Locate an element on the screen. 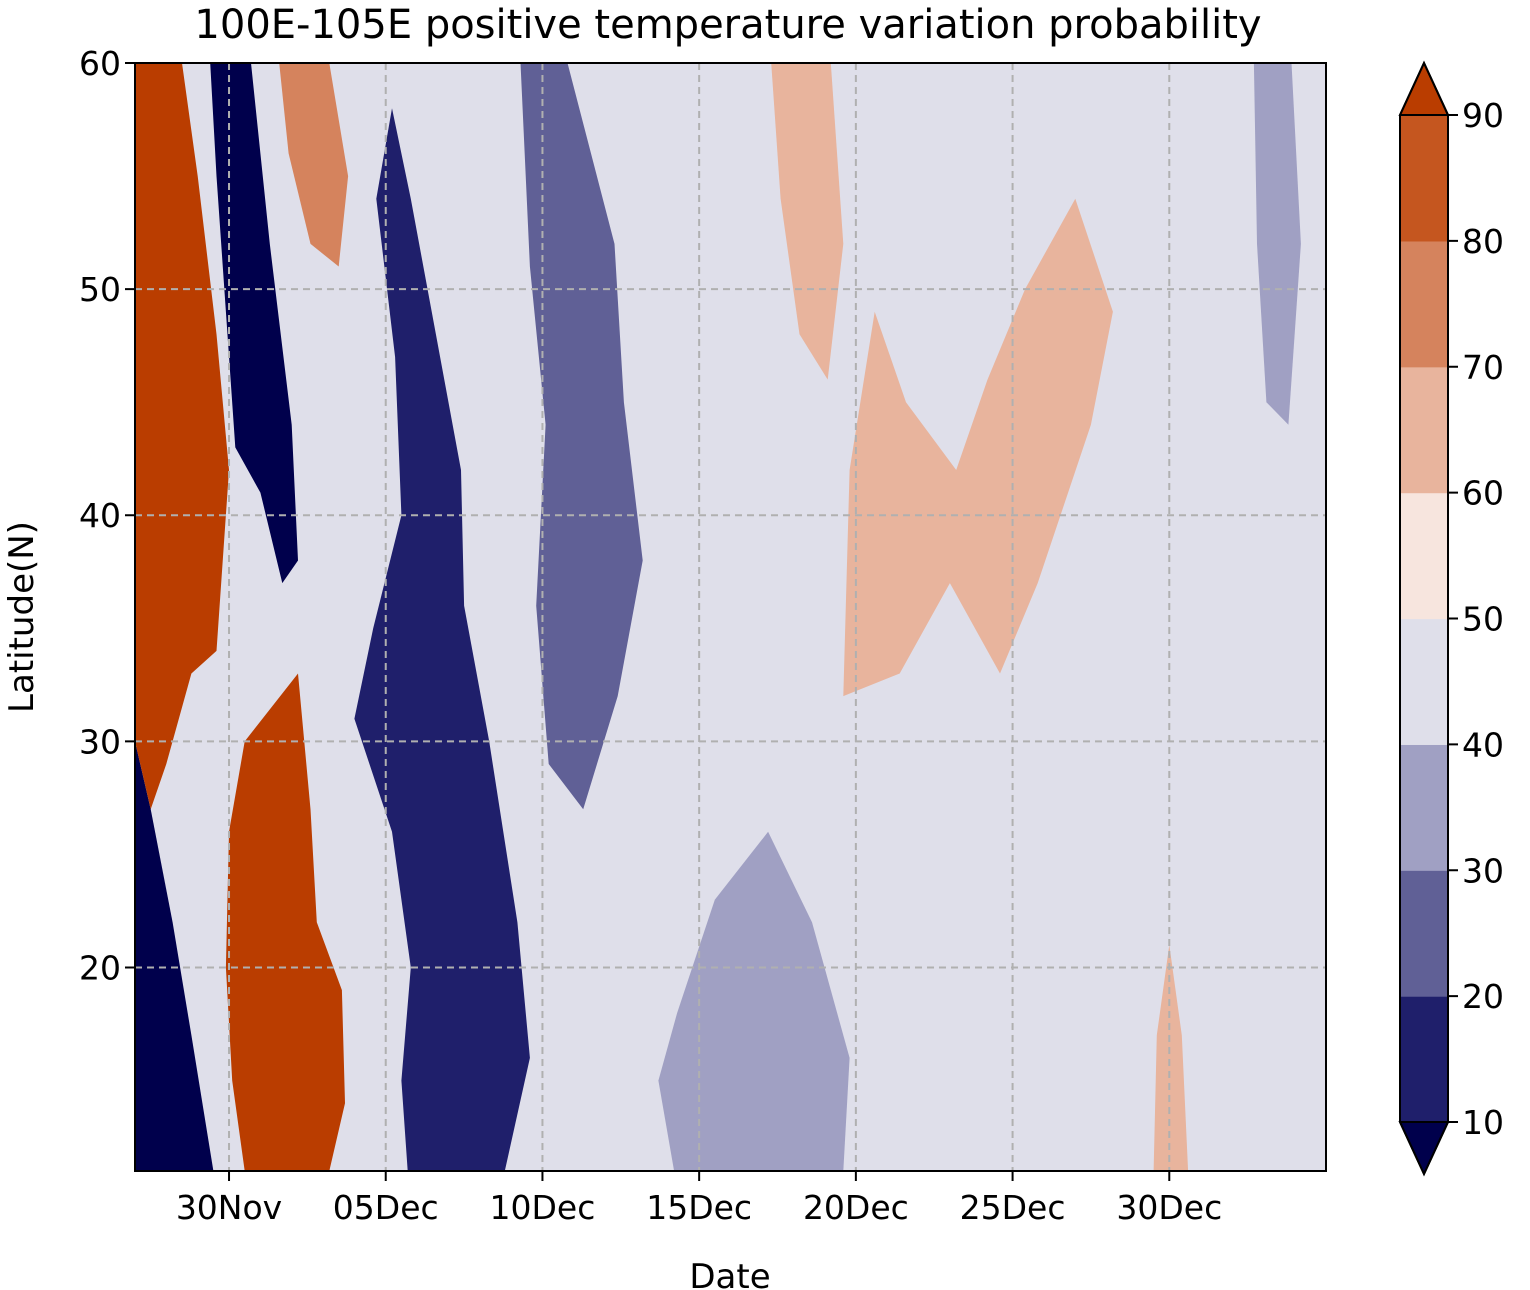 This screenshot has width=1530, height=1290. colorbar: 10 20 30 40 50 60 70 80 90 is located at coordinates (1451, 618).